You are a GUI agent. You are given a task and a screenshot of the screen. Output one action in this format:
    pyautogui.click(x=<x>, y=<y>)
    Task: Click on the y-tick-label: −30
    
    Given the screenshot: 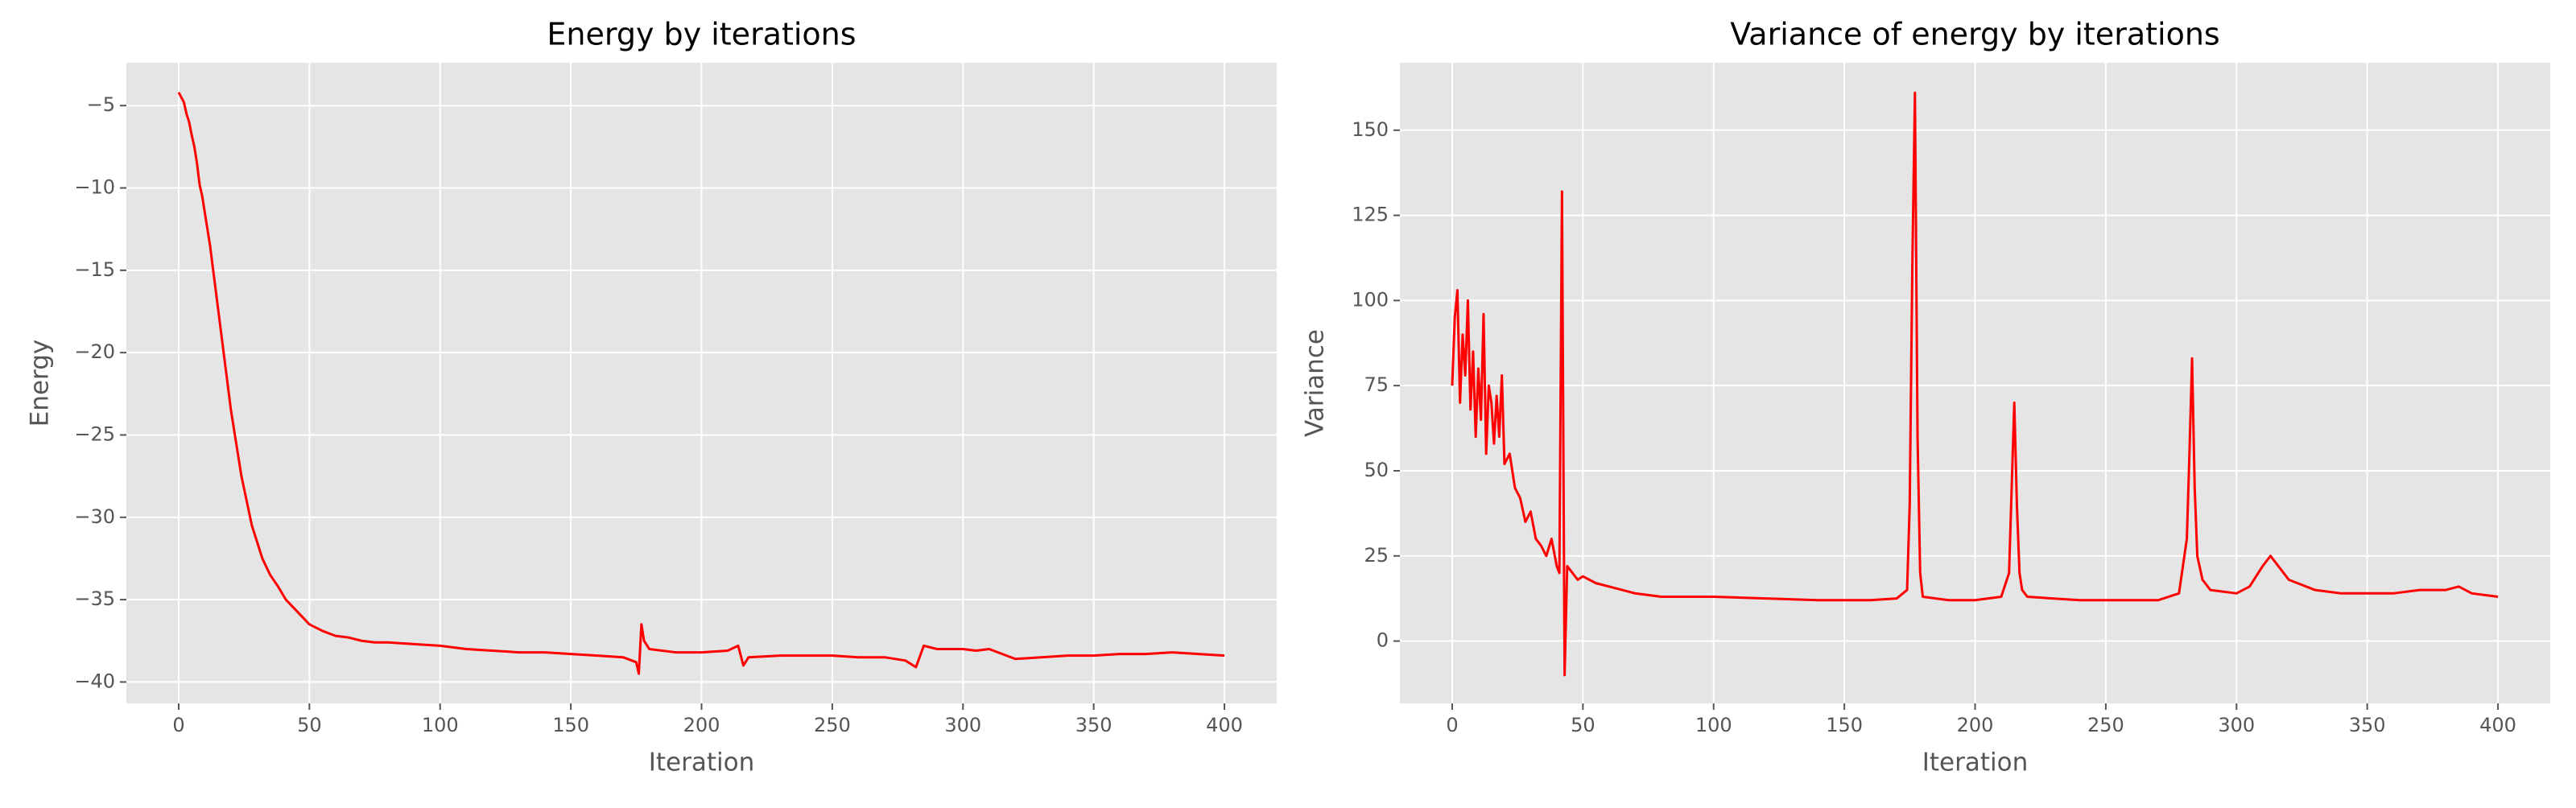 What is the action you would take?
    pyautogui.click(x=94, y=516)
    